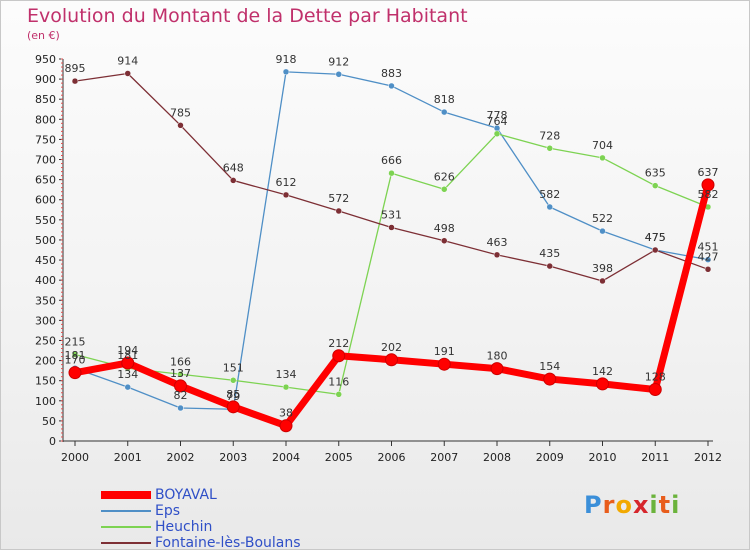 Image resolution: width=750 pixels, height=551 pixels. What do you see at coordinates (602, 268) in the screenshot?
I see `data-label: 398` at bounding box center [602, 268].